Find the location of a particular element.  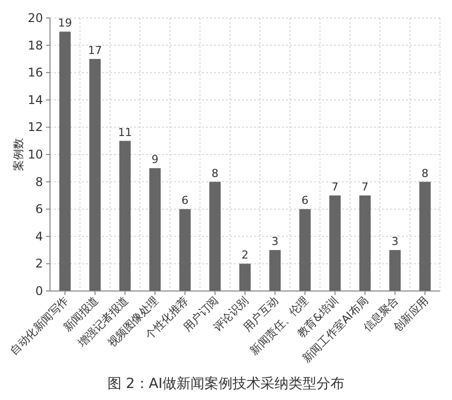

data-label: 2 is located at coordinates (245, 255).